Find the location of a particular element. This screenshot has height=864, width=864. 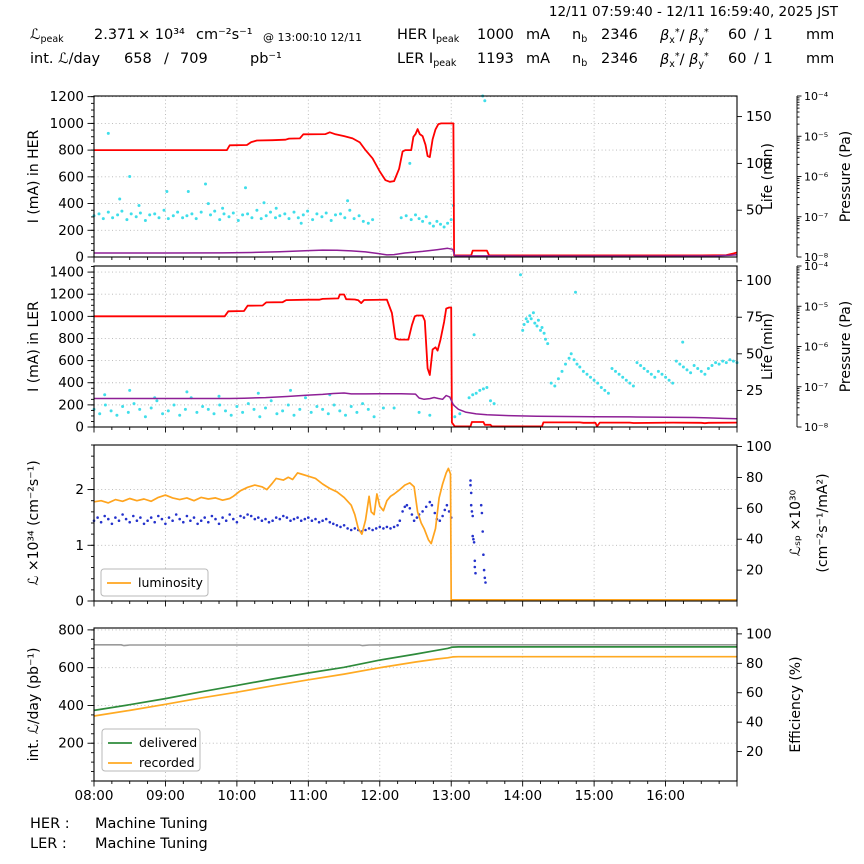

lpeak-power: × 10³⁴ is located at coordinates (161, 35).